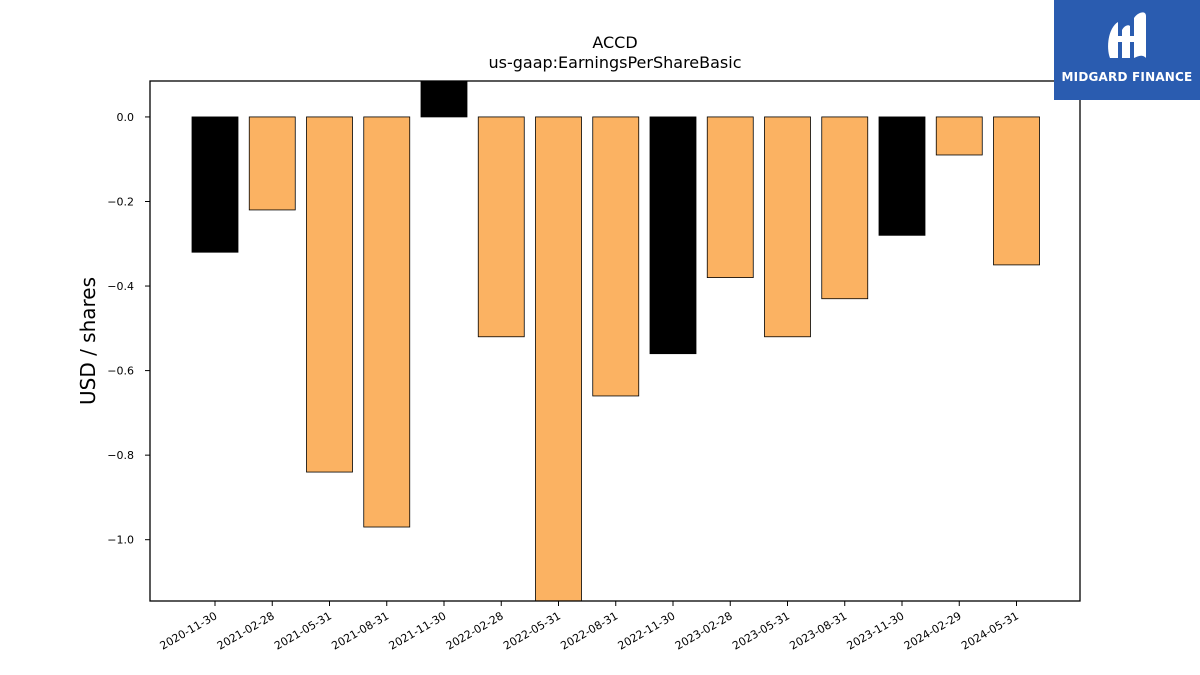 Image resolution: width=1200 pixels, height=675 pixels. Describe the element at coordinates (532, 630) in the screenshot. I see `x-tick-label: 2022-05-31` at that location.